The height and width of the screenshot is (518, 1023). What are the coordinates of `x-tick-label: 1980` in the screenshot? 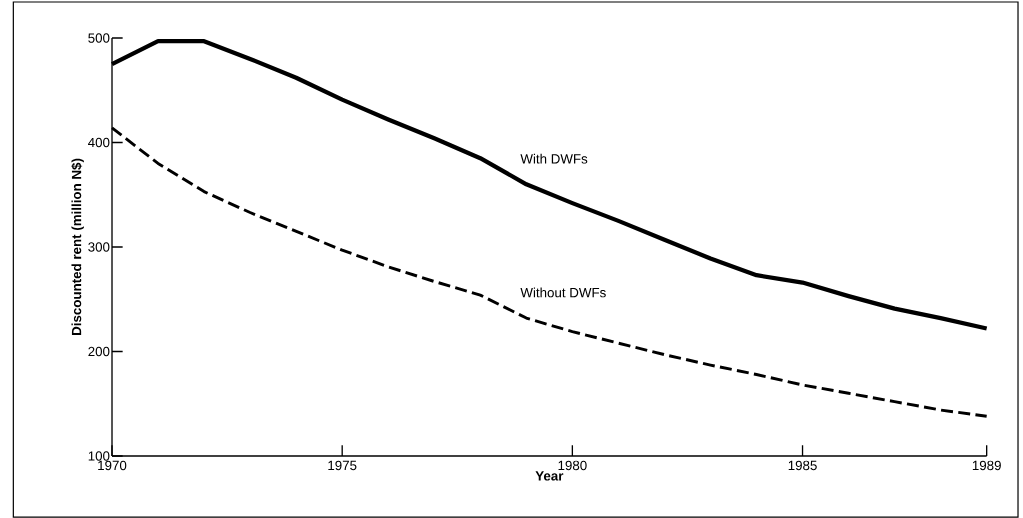 It's located at (572, 465).